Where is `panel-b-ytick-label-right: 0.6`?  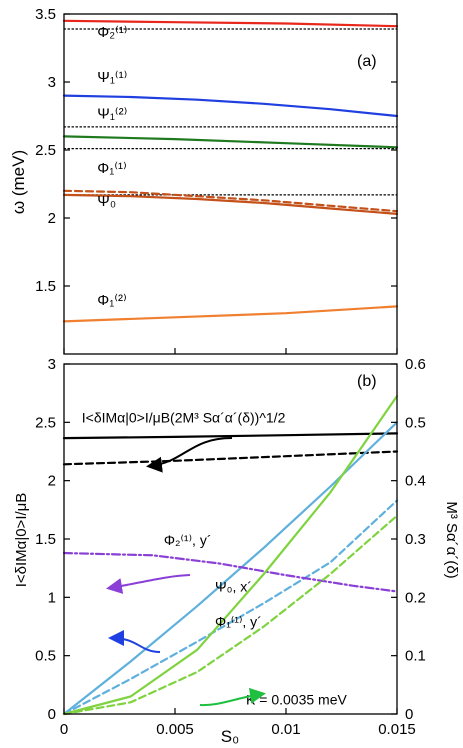 panel-b-ytick-label-right: 0.6 is located at coordinates (415, 364).